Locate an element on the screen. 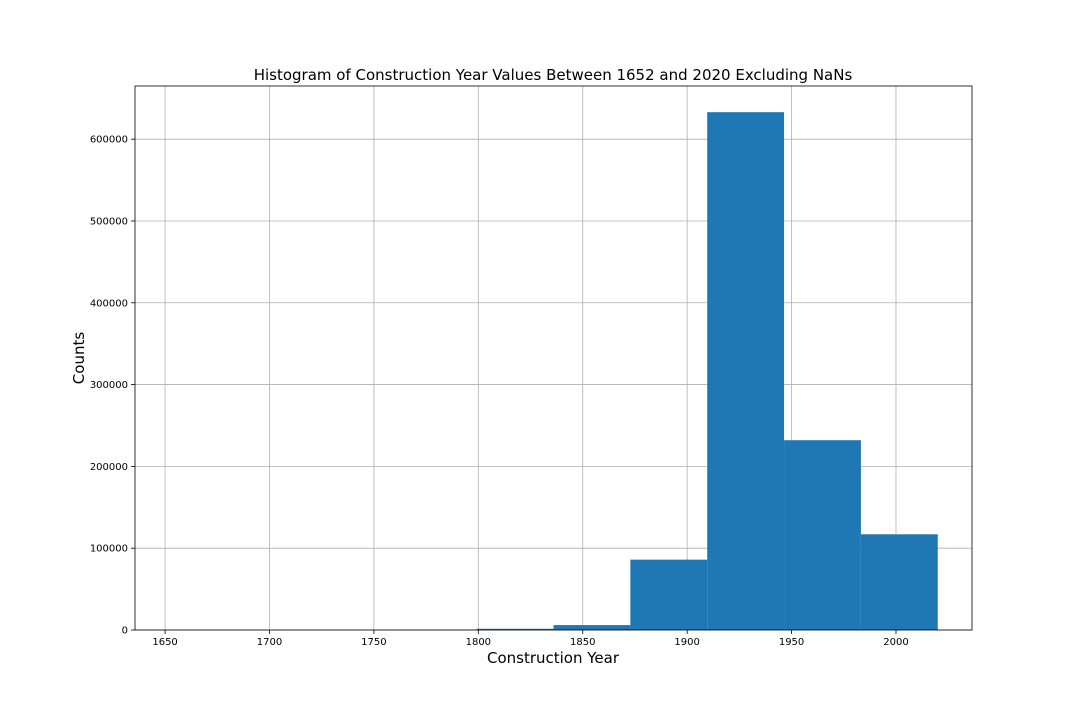  y-tick-label: 100000 is located at coordinates (109, 549).